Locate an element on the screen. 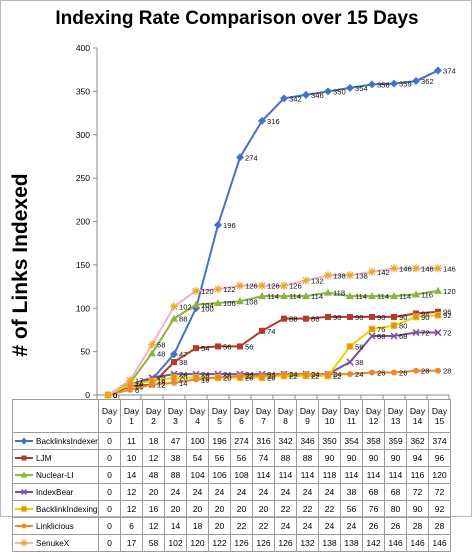 The image size is (474, 552). legend-entry: BacklinkIndexing is located at coordinates (55, 509).